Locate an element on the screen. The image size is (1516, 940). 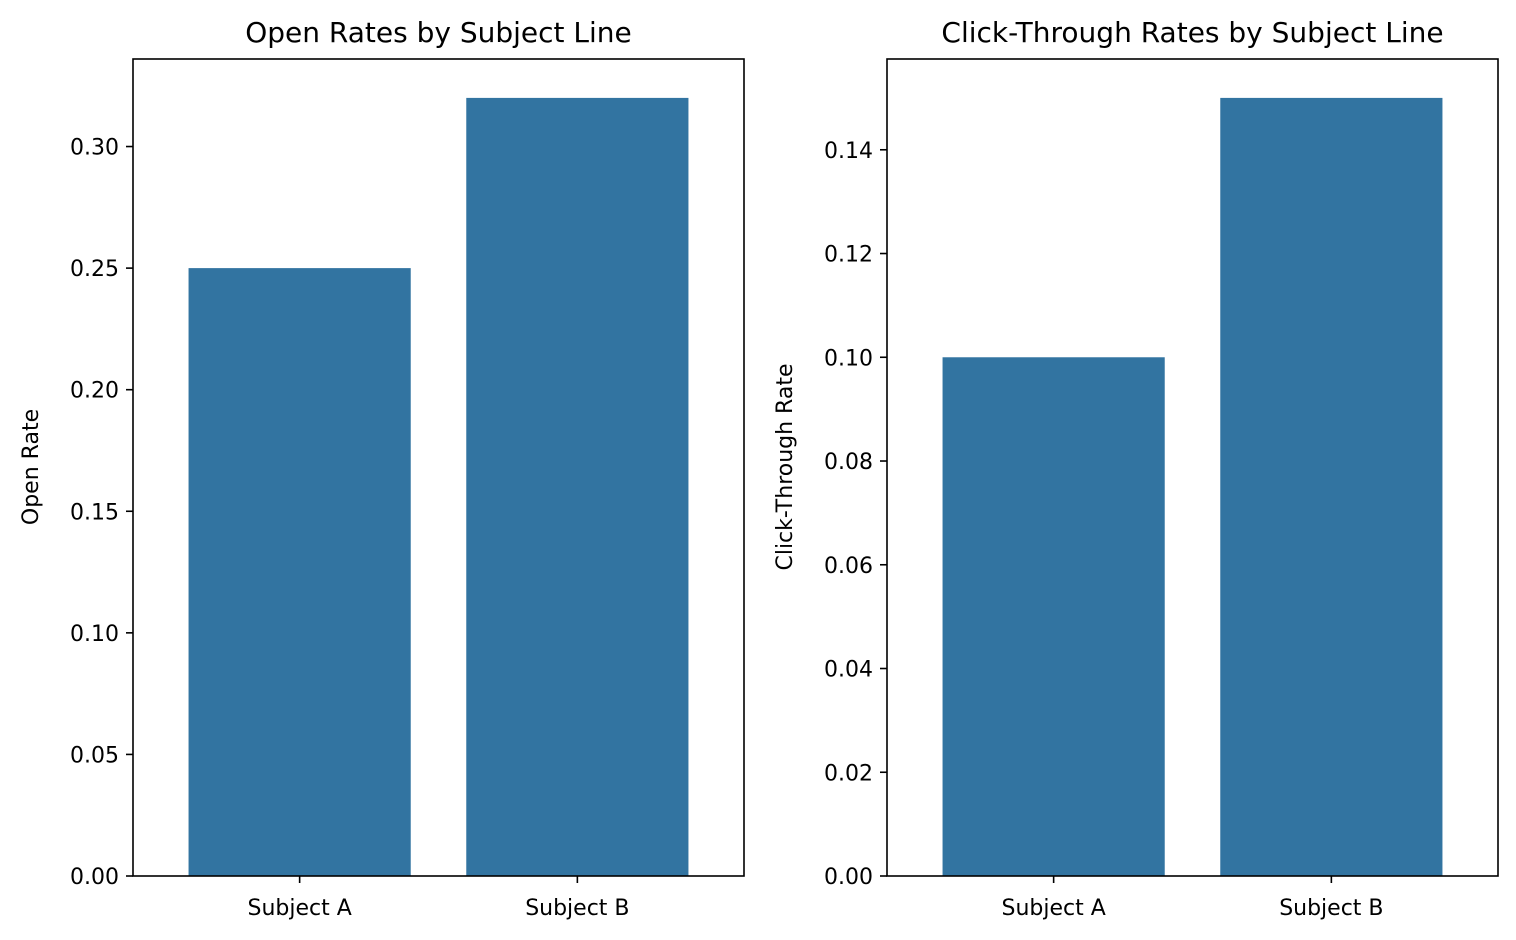
click-through-rate-y-tick-label: 0.00 is located at coordinates (848, 877).